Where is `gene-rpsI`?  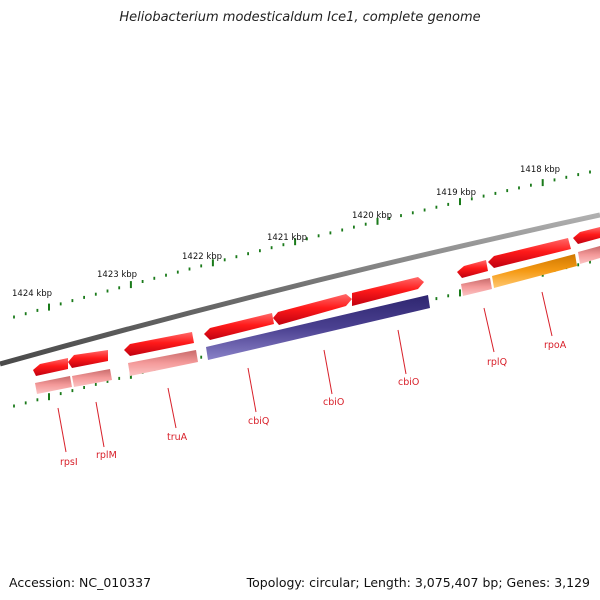
gene-rpsI is located at coordinates (50, 367).